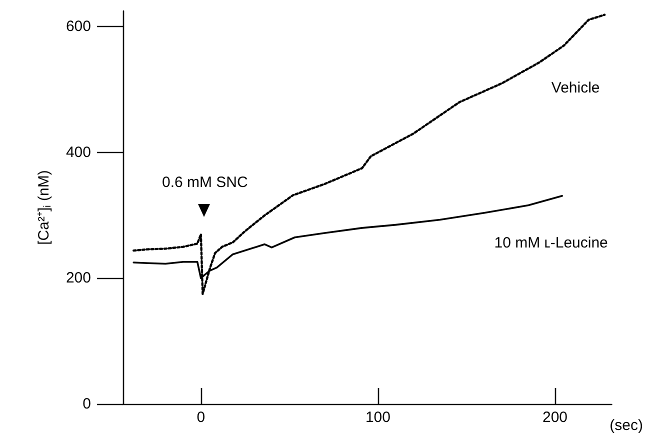 Image resolution: width=646 pixels, height=433 pixels. What do you see at coordinates (78, 278) in the screenshot?
I see `y-tick-label: 200` at bounding box center [78, 278].